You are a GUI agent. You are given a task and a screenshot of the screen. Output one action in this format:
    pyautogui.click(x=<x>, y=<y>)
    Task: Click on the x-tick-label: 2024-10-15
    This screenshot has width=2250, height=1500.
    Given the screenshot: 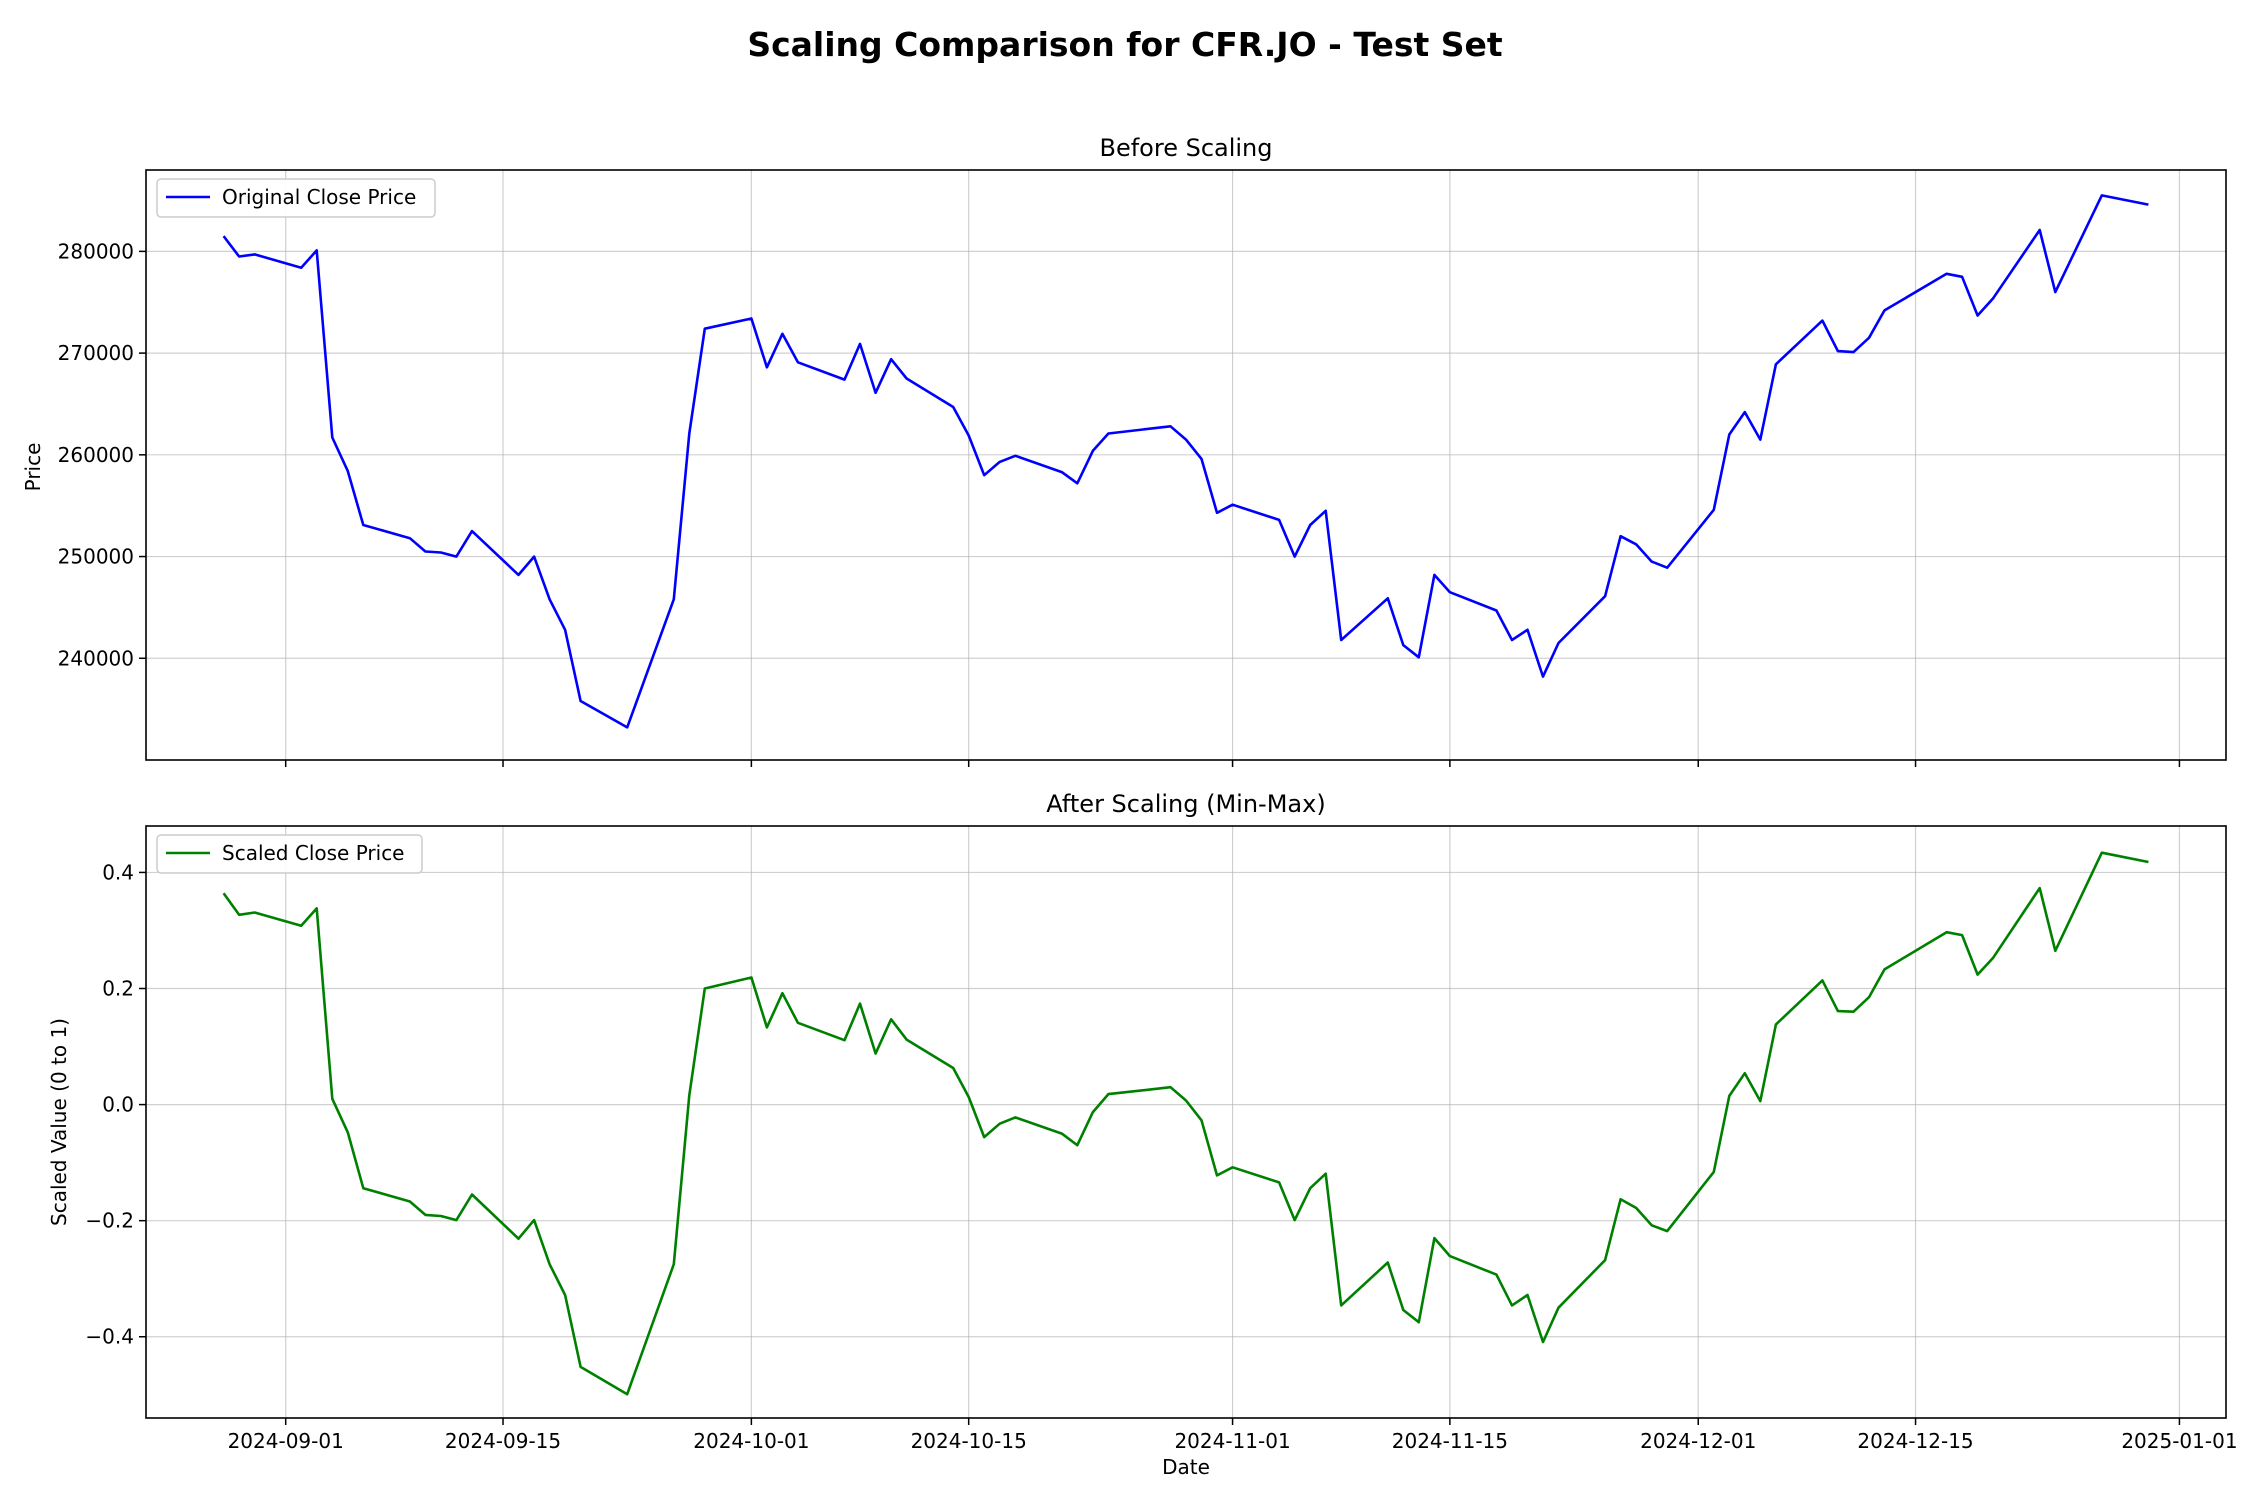 What is the action you would take?
    pyautogui.click(x=969, y=1441)
    